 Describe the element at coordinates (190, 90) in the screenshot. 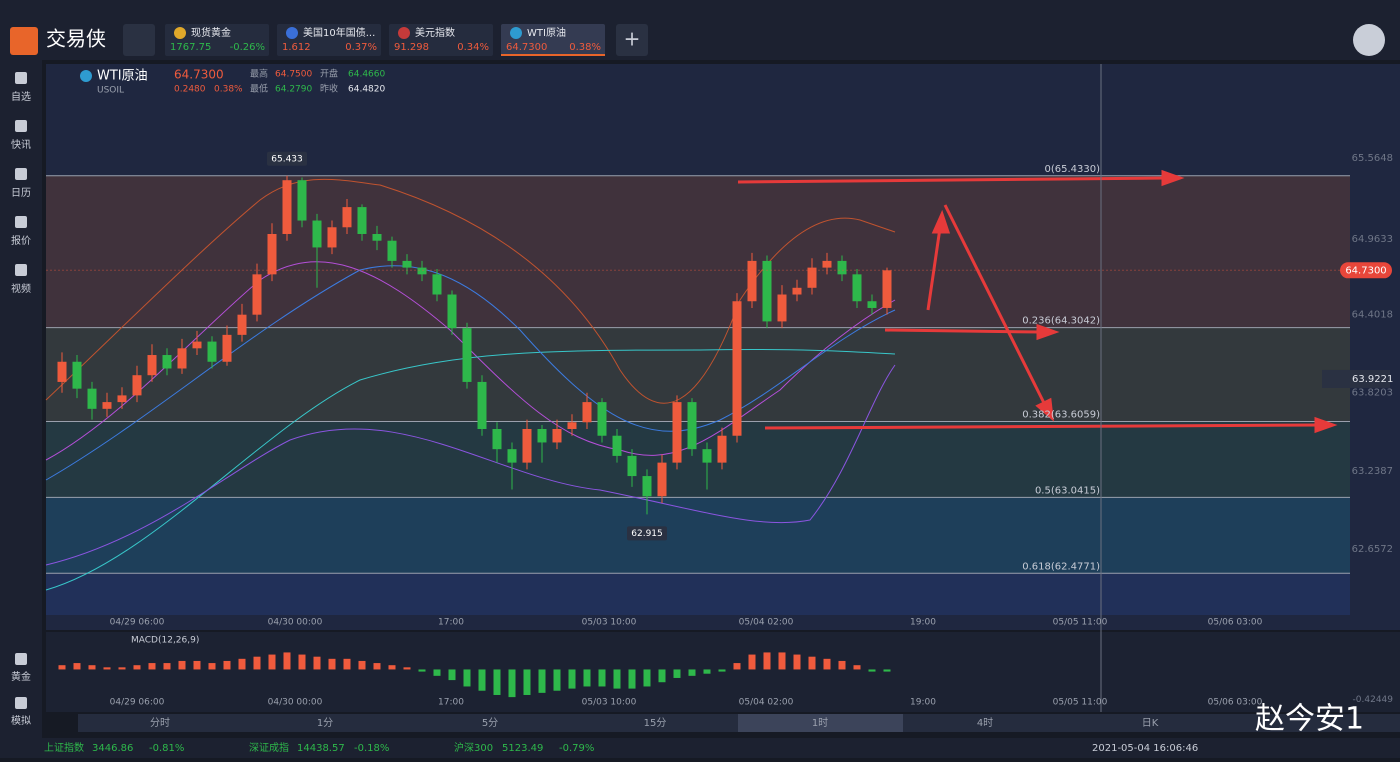

I see `quote-change: 0.2480` at that location.